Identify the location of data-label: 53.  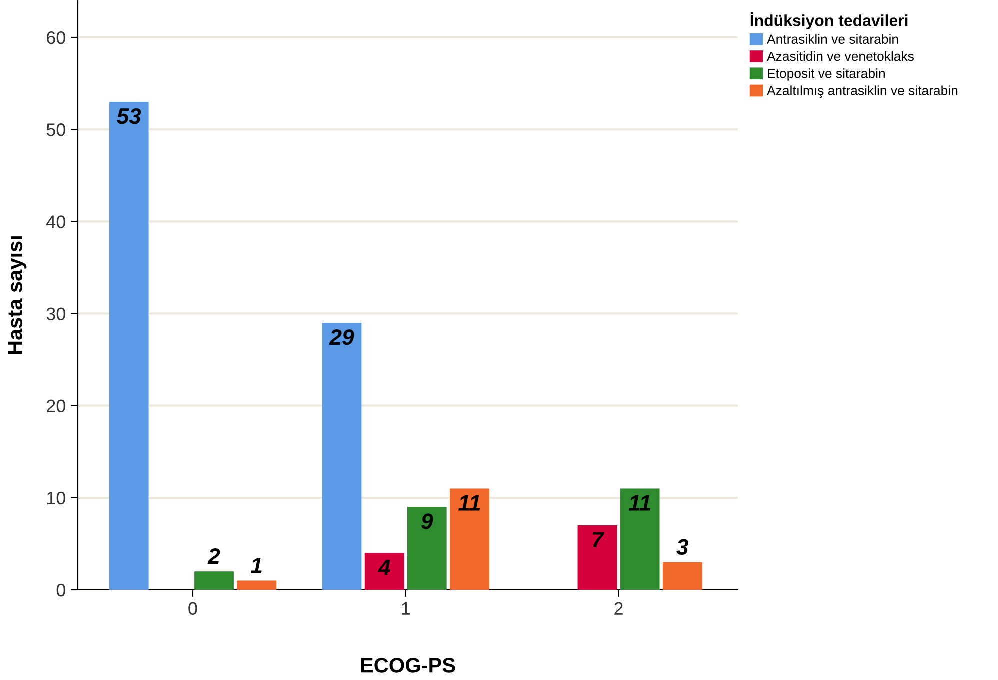
(129, 116).